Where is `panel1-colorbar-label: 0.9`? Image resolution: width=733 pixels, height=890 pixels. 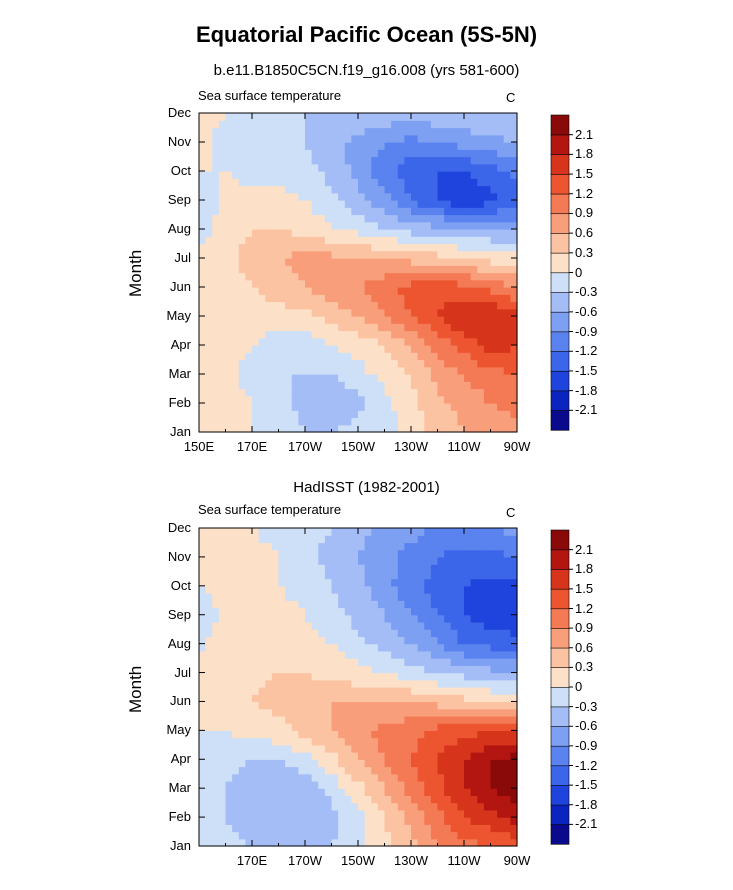 panel1-colorbar-label: 0.9 is located at coordinates (584, 213).